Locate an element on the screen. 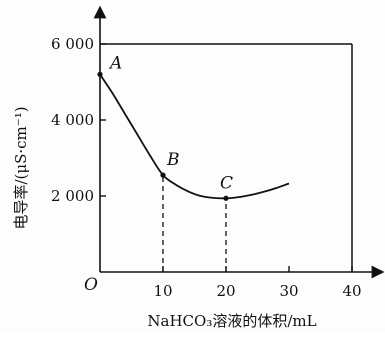 The image size is (385, 338). x-ticks: 10 20 30 40 is located at coordinates (257, 283).